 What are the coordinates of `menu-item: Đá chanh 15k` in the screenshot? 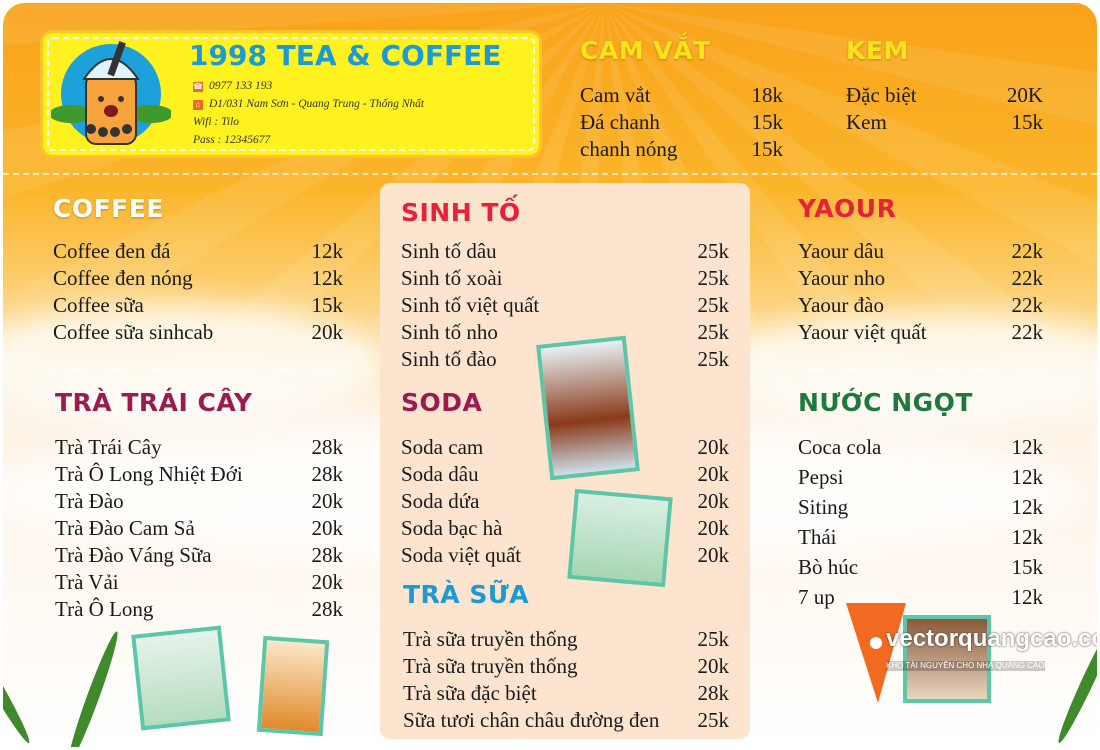 It's located at (681, 122).